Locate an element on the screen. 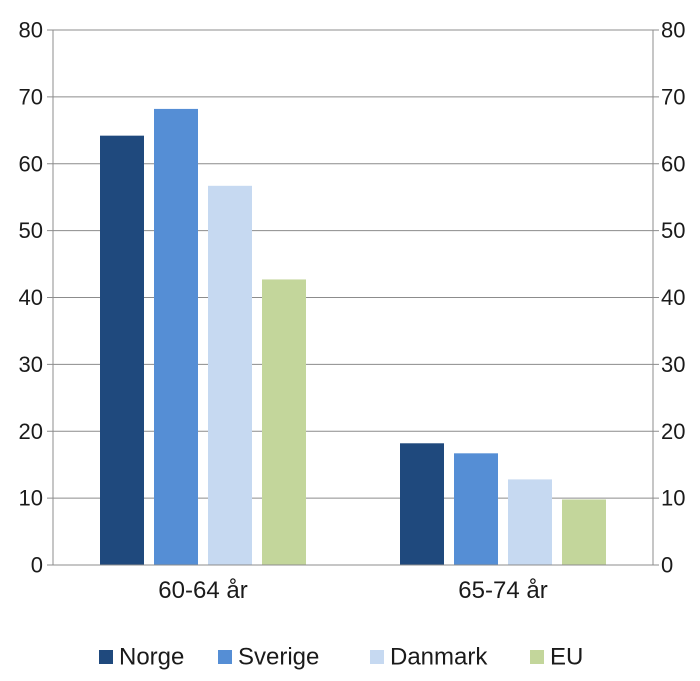 Image resolution: width=700 pixels, height=681 pixels. x-category-label: 60-64 år is located at coordinates (202, 590).